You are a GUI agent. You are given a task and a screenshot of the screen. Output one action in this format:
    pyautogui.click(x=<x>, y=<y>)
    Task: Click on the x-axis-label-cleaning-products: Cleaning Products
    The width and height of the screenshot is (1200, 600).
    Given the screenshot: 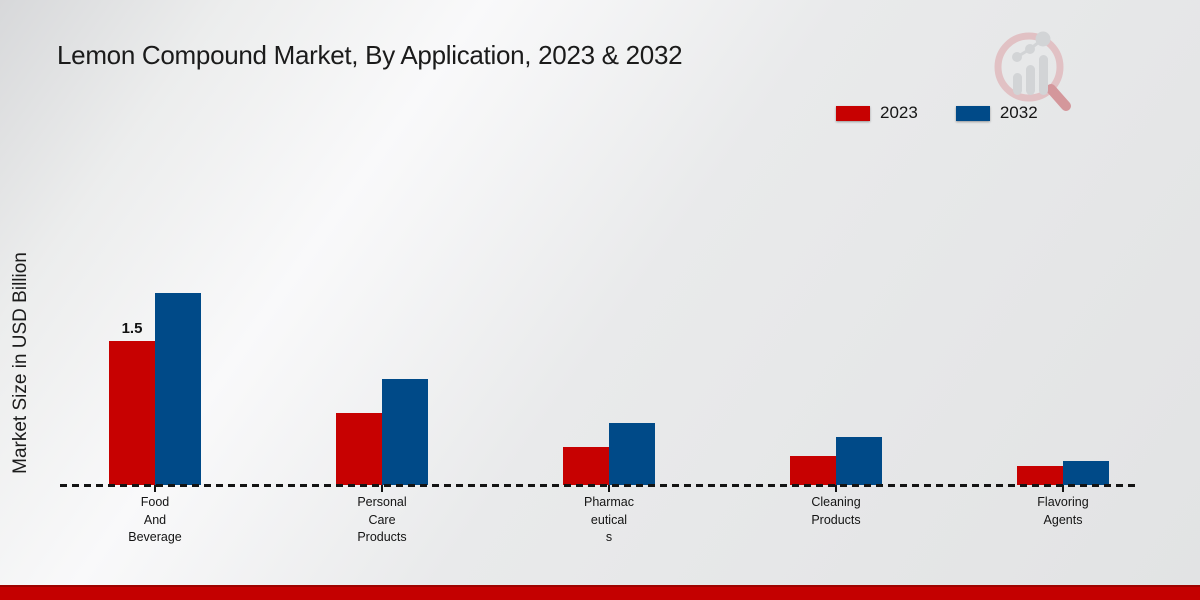 What is the action you would take?
    pyautogui.click(x=836, y=511)
    